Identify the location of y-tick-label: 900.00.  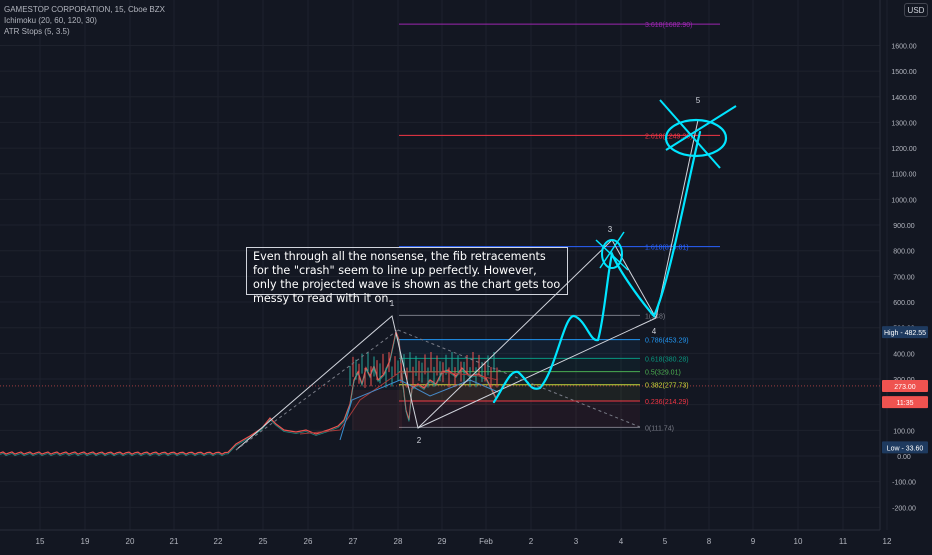
(904, 226).